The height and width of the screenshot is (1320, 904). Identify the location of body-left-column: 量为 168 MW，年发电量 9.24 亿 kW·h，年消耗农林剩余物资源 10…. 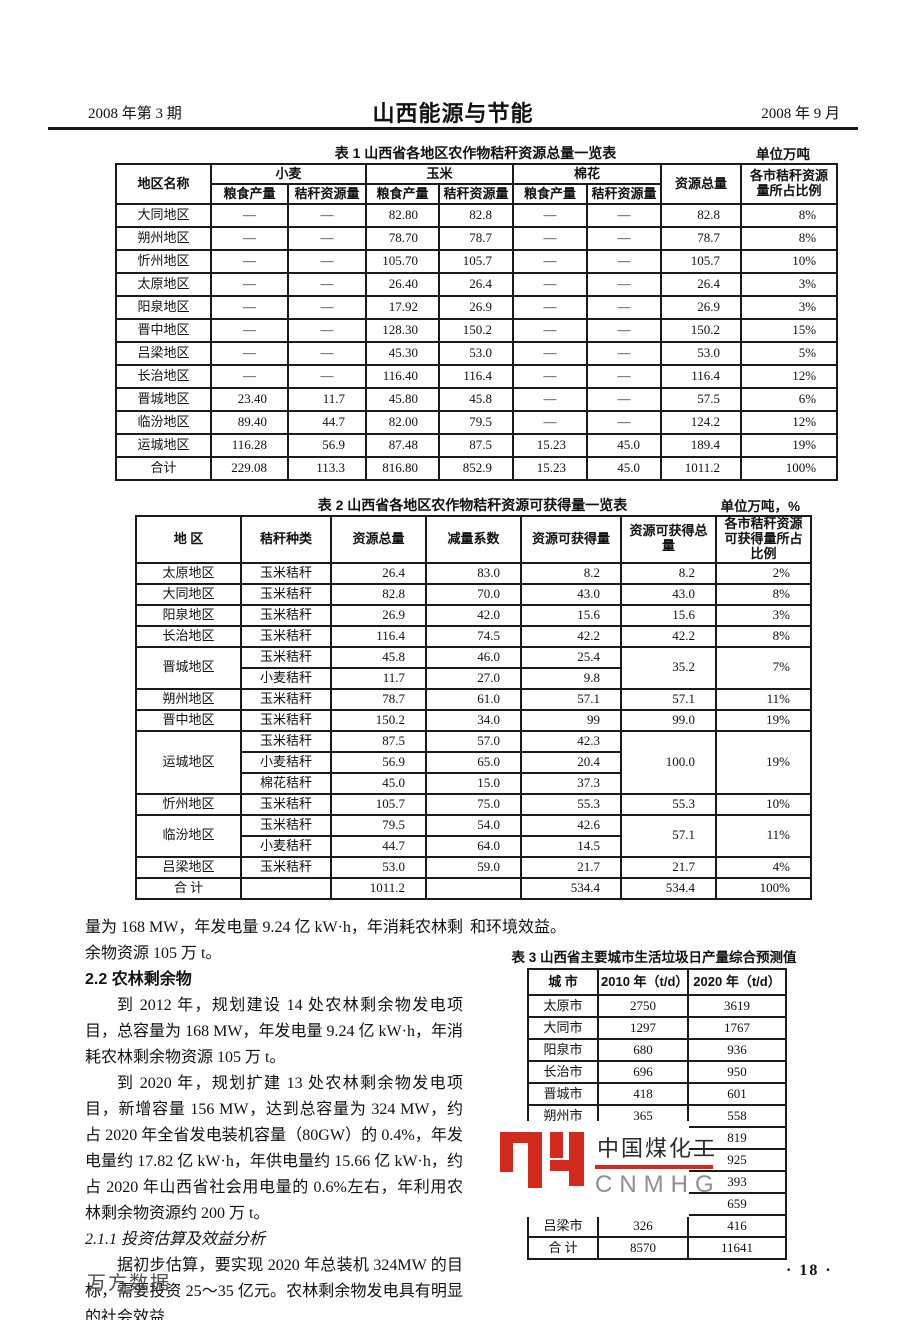
(274, 1117).